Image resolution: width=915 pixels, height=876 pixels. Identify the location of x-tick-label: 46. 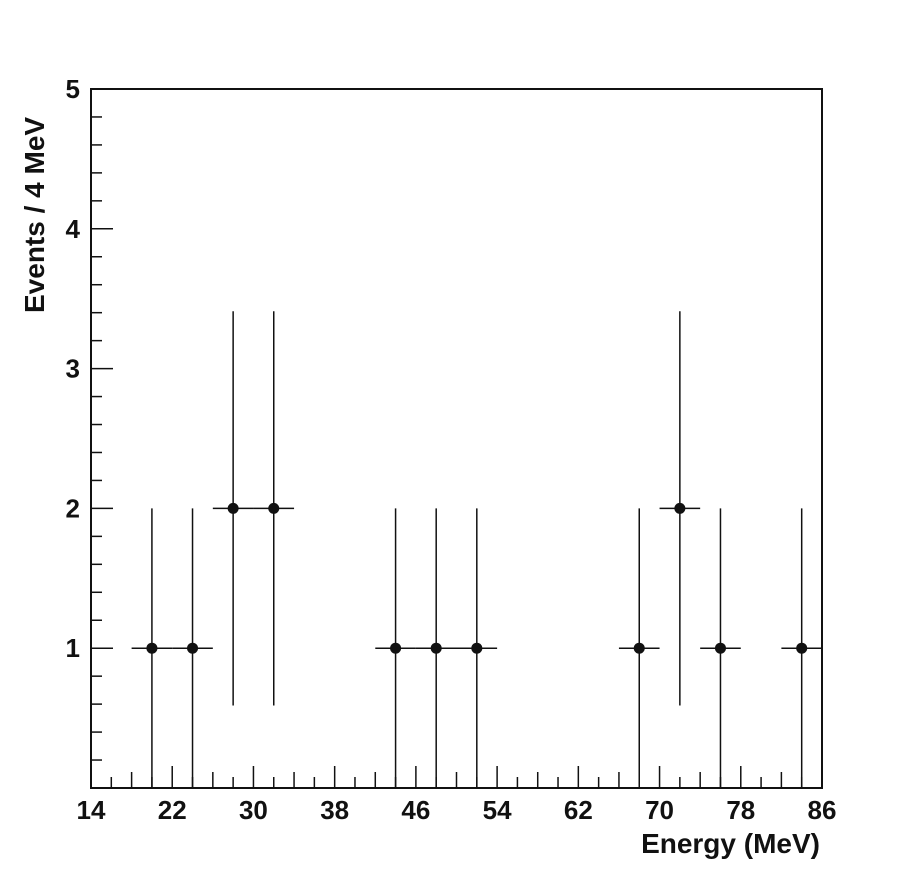
(415, 810).